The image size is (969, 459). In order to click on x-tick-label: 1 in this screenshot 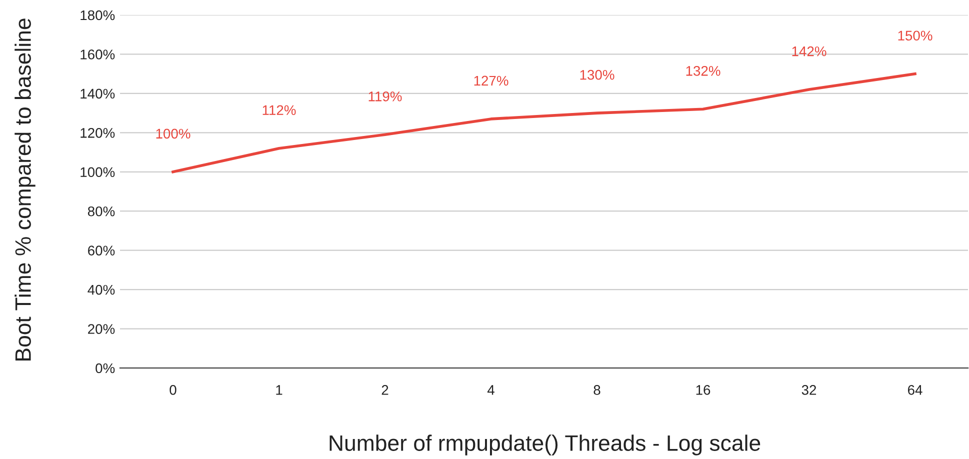, I will do `click(279, 390)`.